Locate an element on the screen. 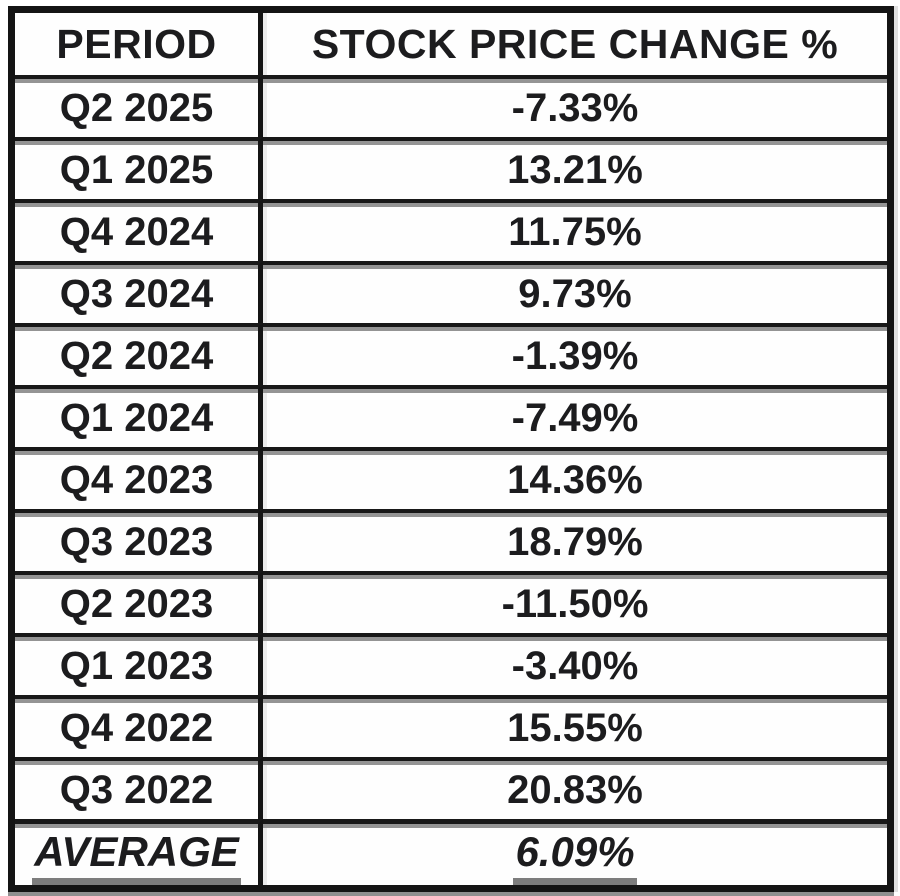  header-period: PERIOD is located at coordinates (139, 44).